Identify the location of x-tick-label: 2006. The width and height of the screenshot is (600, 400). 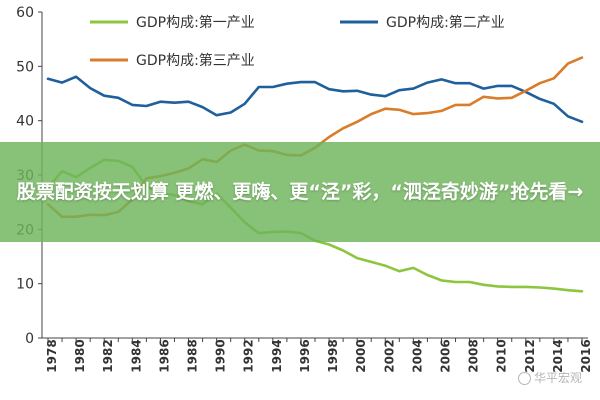
(445, 355).